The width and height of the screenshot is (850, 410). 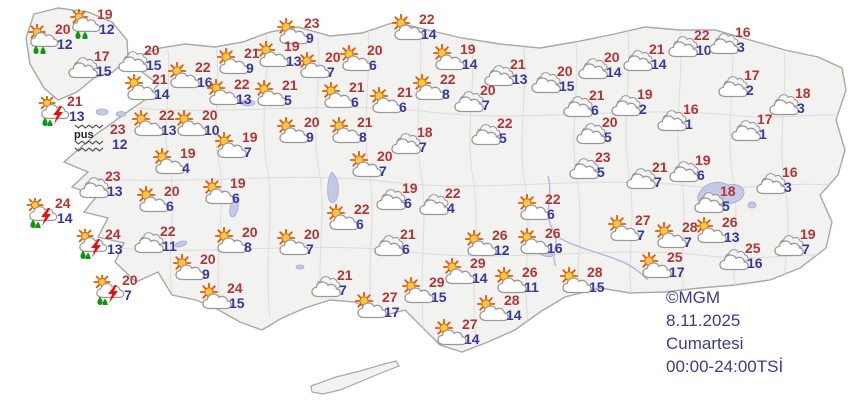 What do you see at coordinates (788, 187) in the screenshot?
I see `low-temp: 3` at bounding box center [788, 187].